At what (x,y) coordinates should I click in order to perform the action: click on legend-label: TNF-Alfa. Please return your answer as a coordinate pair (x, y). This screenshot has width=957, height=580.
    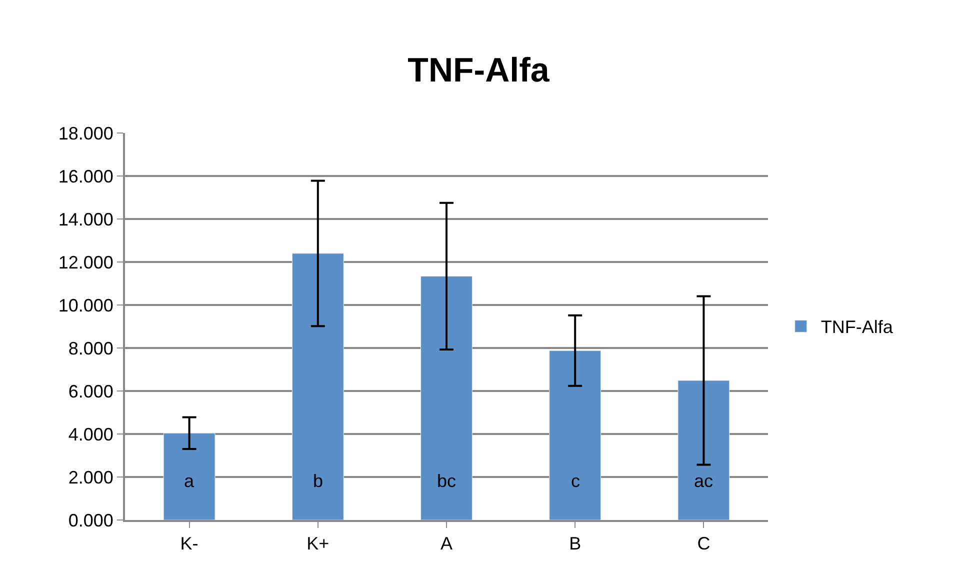
    Looking at the image, I should click on (857, 327).